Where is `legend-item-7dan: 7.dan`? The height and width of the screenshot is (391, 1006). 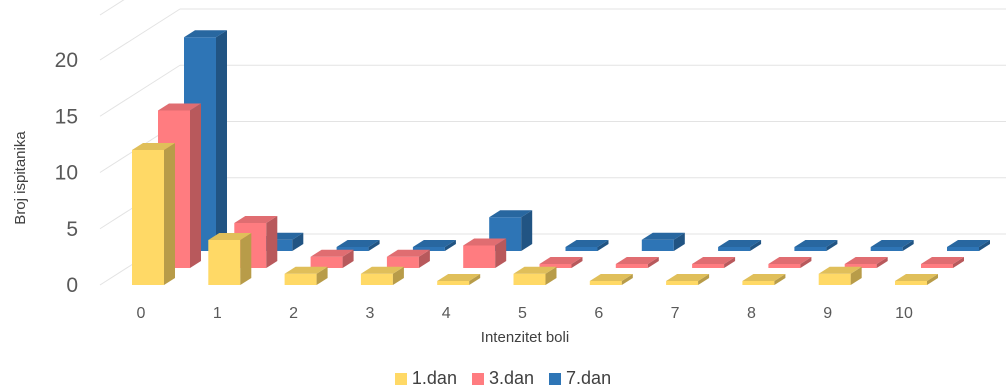
legend-item-7dan: 7.dan is located at coordinates (580, 378).